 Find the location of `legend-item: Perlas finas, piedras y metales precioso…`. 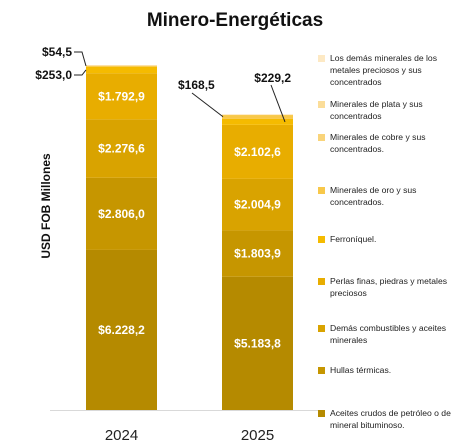

legend-item: Perlas finas, piedras y metales precioso… is located at coordinates (393, 287).